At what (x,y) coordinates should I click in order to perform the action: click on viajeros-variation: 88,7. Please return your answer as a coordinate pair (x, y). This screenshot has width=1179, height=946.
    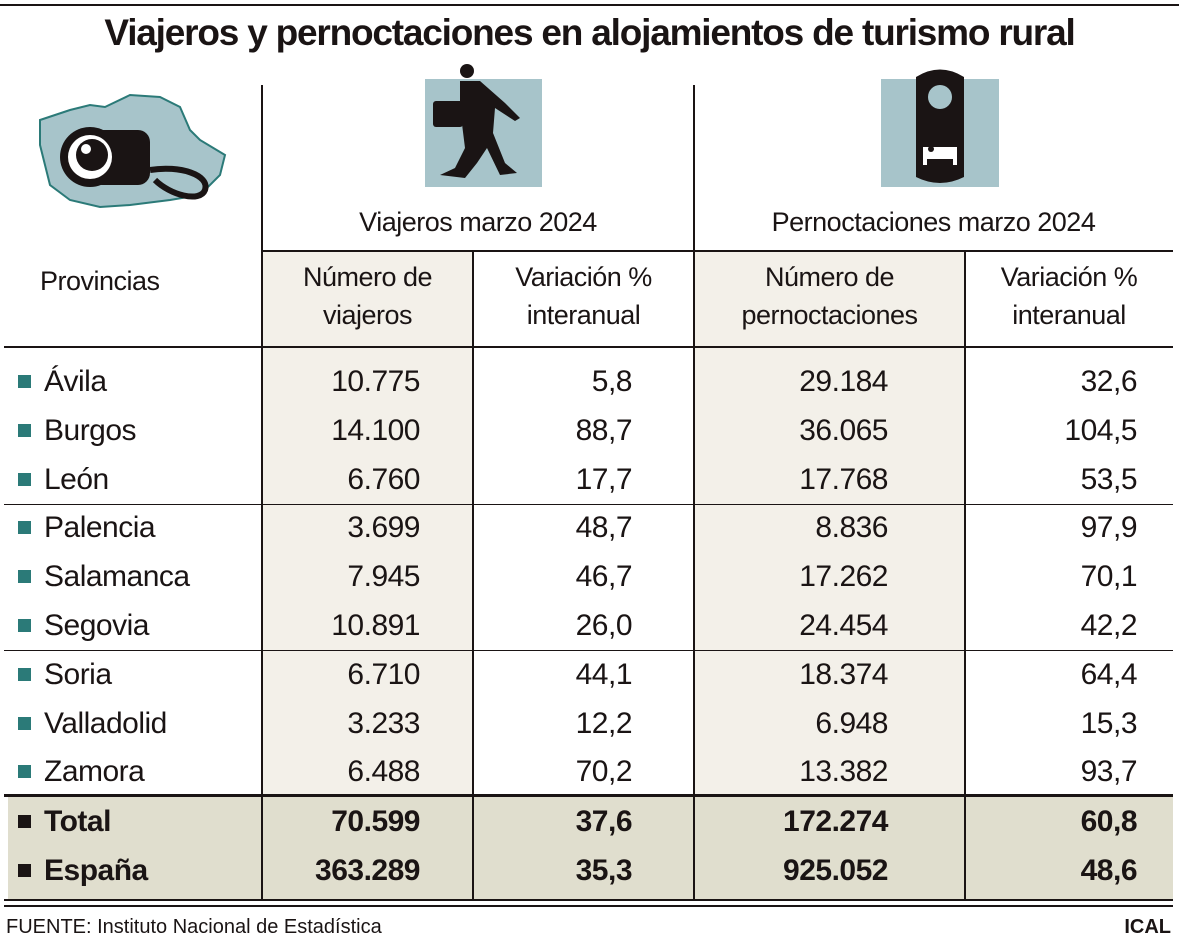
    Looking at the image, I should click on (604, 430).